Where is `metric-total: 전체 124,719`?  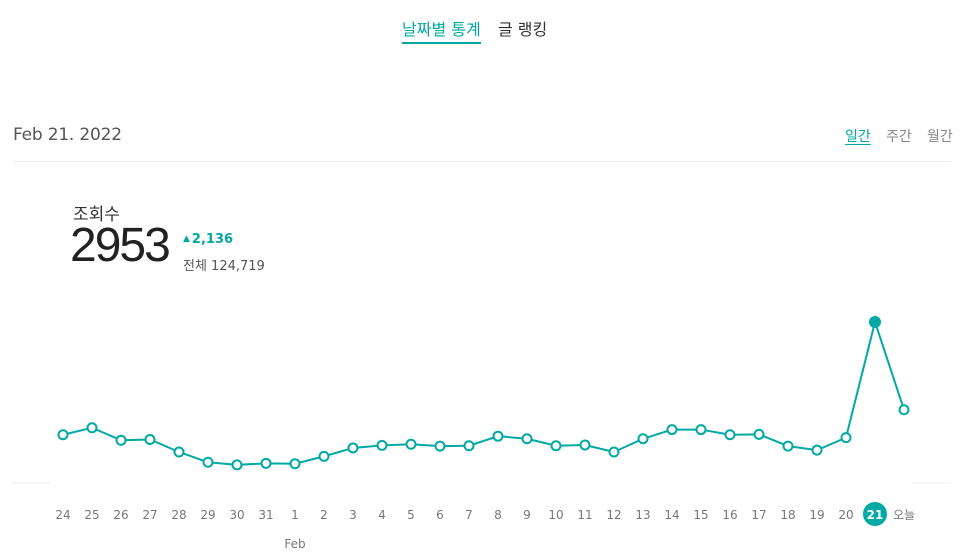
metric-total: 전체 124,719 is located at coordinates (224, 266).